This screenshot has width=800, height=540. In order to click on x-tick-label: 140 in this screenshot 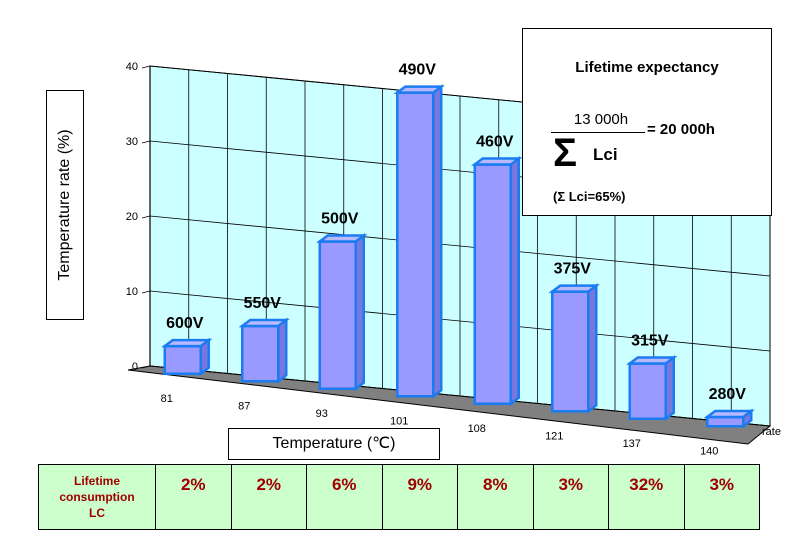, I will do `click(709, 451)`.